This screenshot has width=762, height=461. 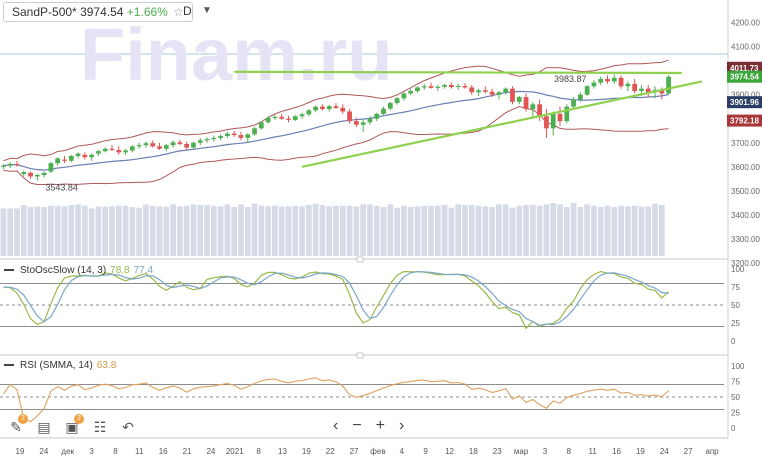 What do you see at coordinates (735, 397) in the screenshot?
I see `rsi-tick-label: 50` at bounding box center [735, 397].